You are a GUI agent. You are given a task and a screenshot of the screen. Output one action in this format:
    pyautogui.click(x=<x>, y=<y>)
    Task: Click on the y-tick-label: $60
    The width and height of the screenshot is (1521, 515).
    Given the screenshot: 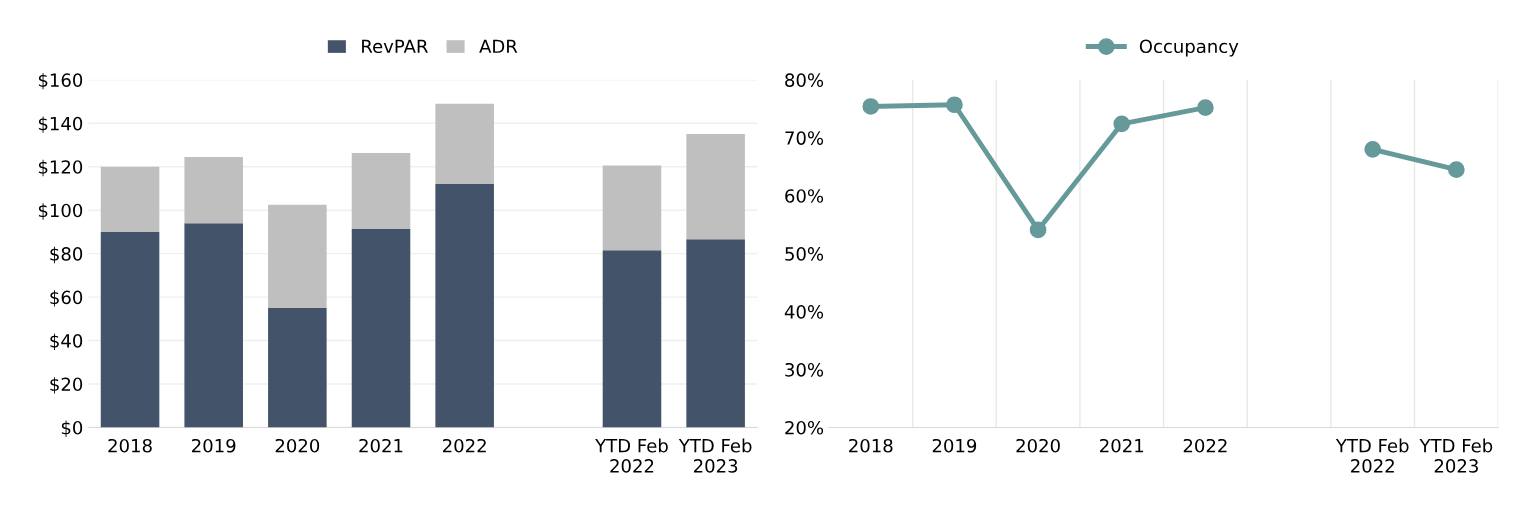 What is the action you would take?
    pyautogui.click(x=66, y=298)
    